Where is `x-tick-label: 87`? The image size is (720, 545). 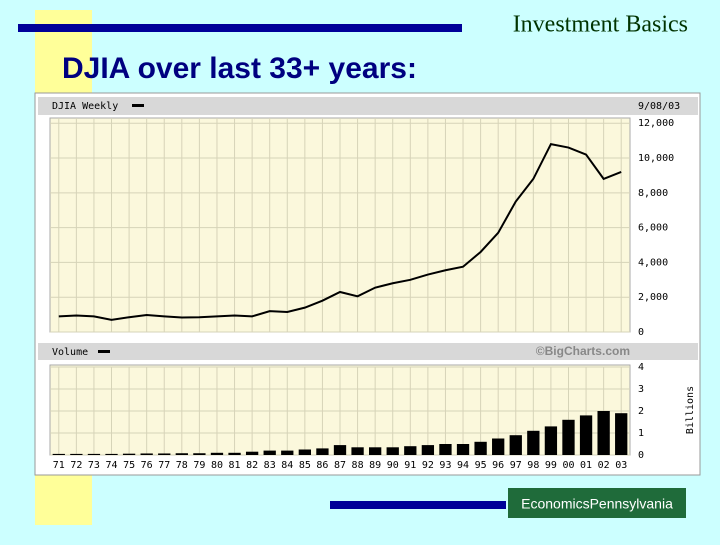
x-tick-label: 87 is located at coordinates (340, 465).